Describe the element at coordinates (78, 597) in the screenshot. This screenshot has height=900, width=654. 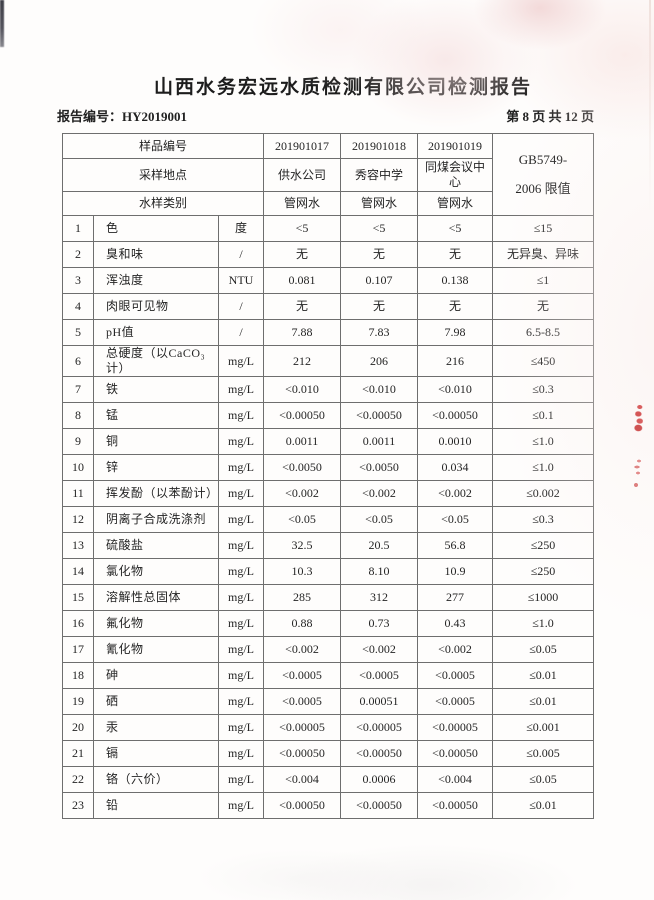
I see `cell-index: 15` at that location.